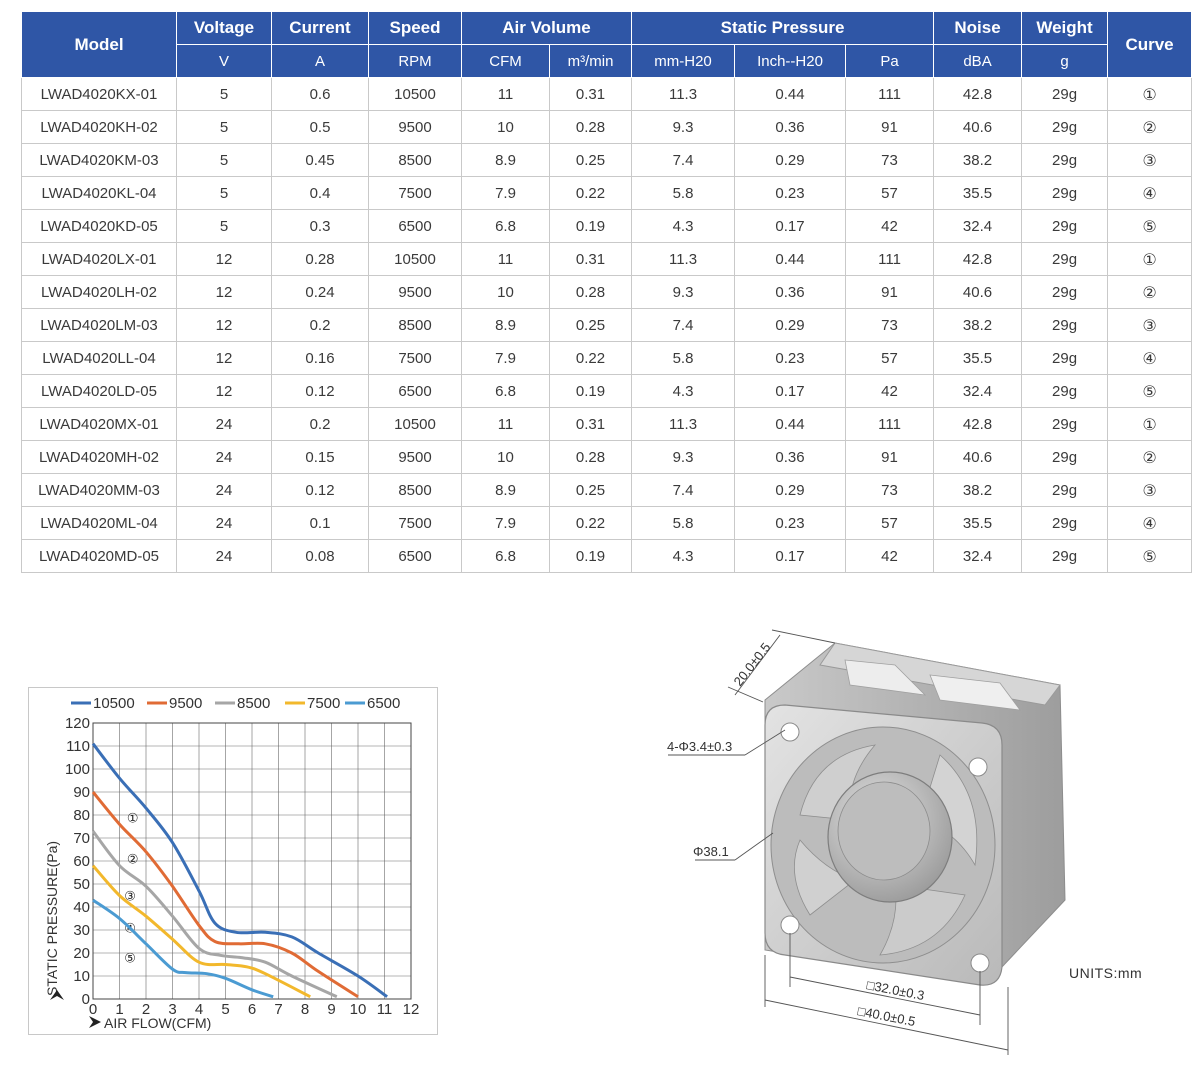  I want to click on table-cell: 91, so click(890, 292).